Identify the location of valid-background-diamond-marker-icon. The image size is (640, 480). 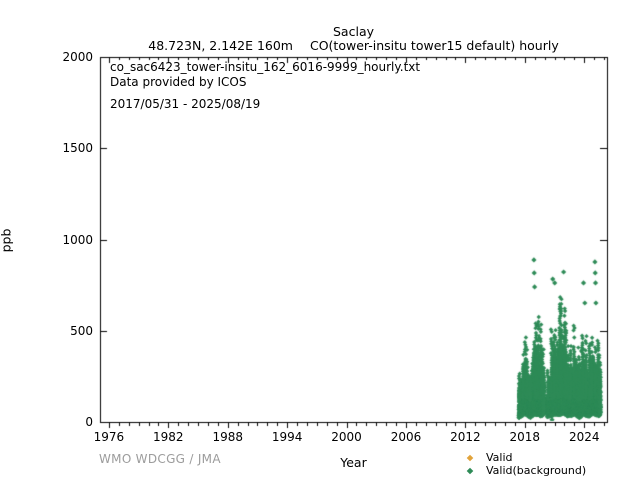
(470, 470).